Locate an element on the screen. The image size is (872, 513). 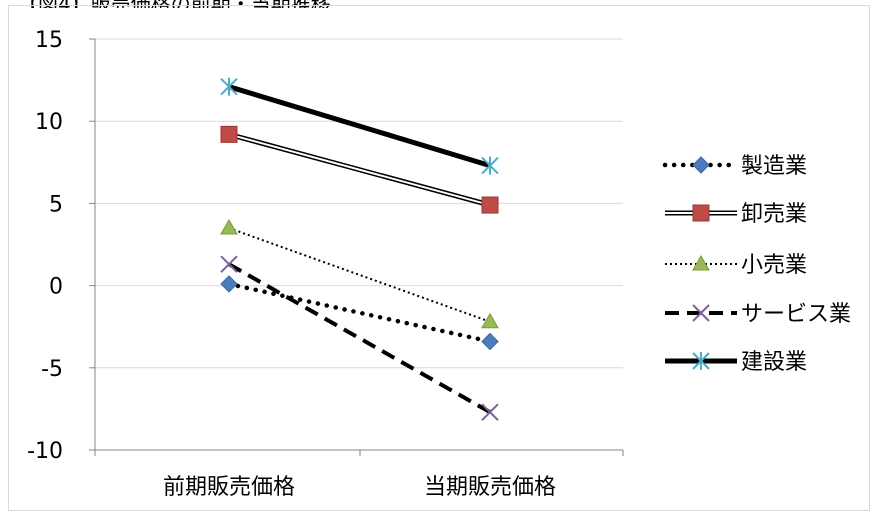
cropped-header: 【図4】販売価格の前期・当期推移 is located at coordinates (436, 4).